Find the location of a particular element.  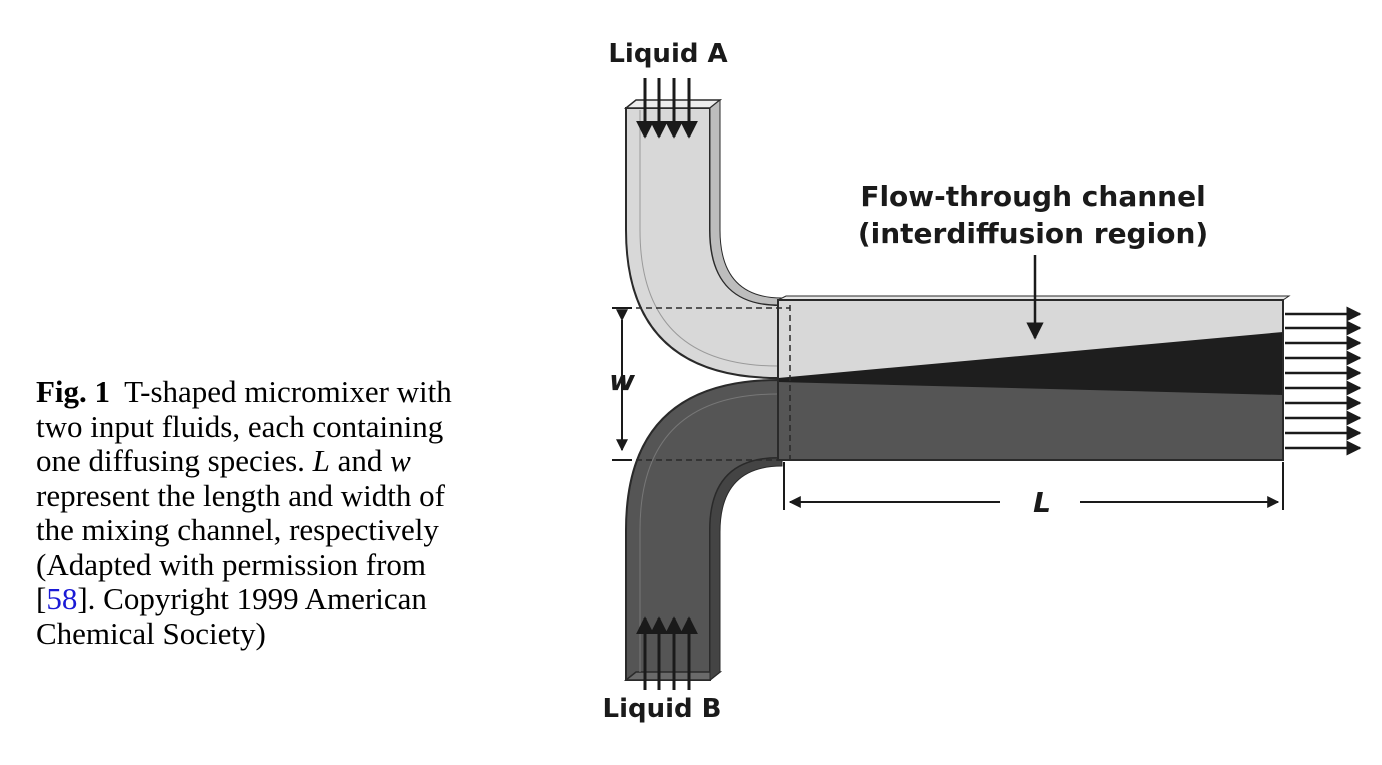

channel-label-line2: (interdiffusion region) is located at coordinates (1033, 233).